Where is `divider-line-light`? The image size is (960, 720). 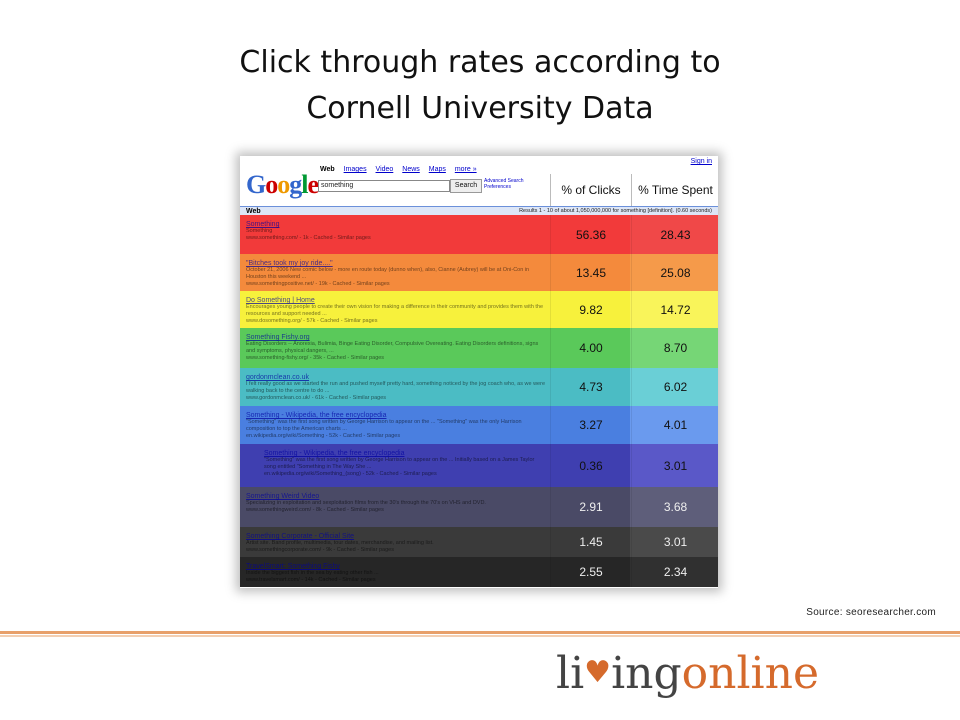 divider-line-light is located at coordinates (480, 636).